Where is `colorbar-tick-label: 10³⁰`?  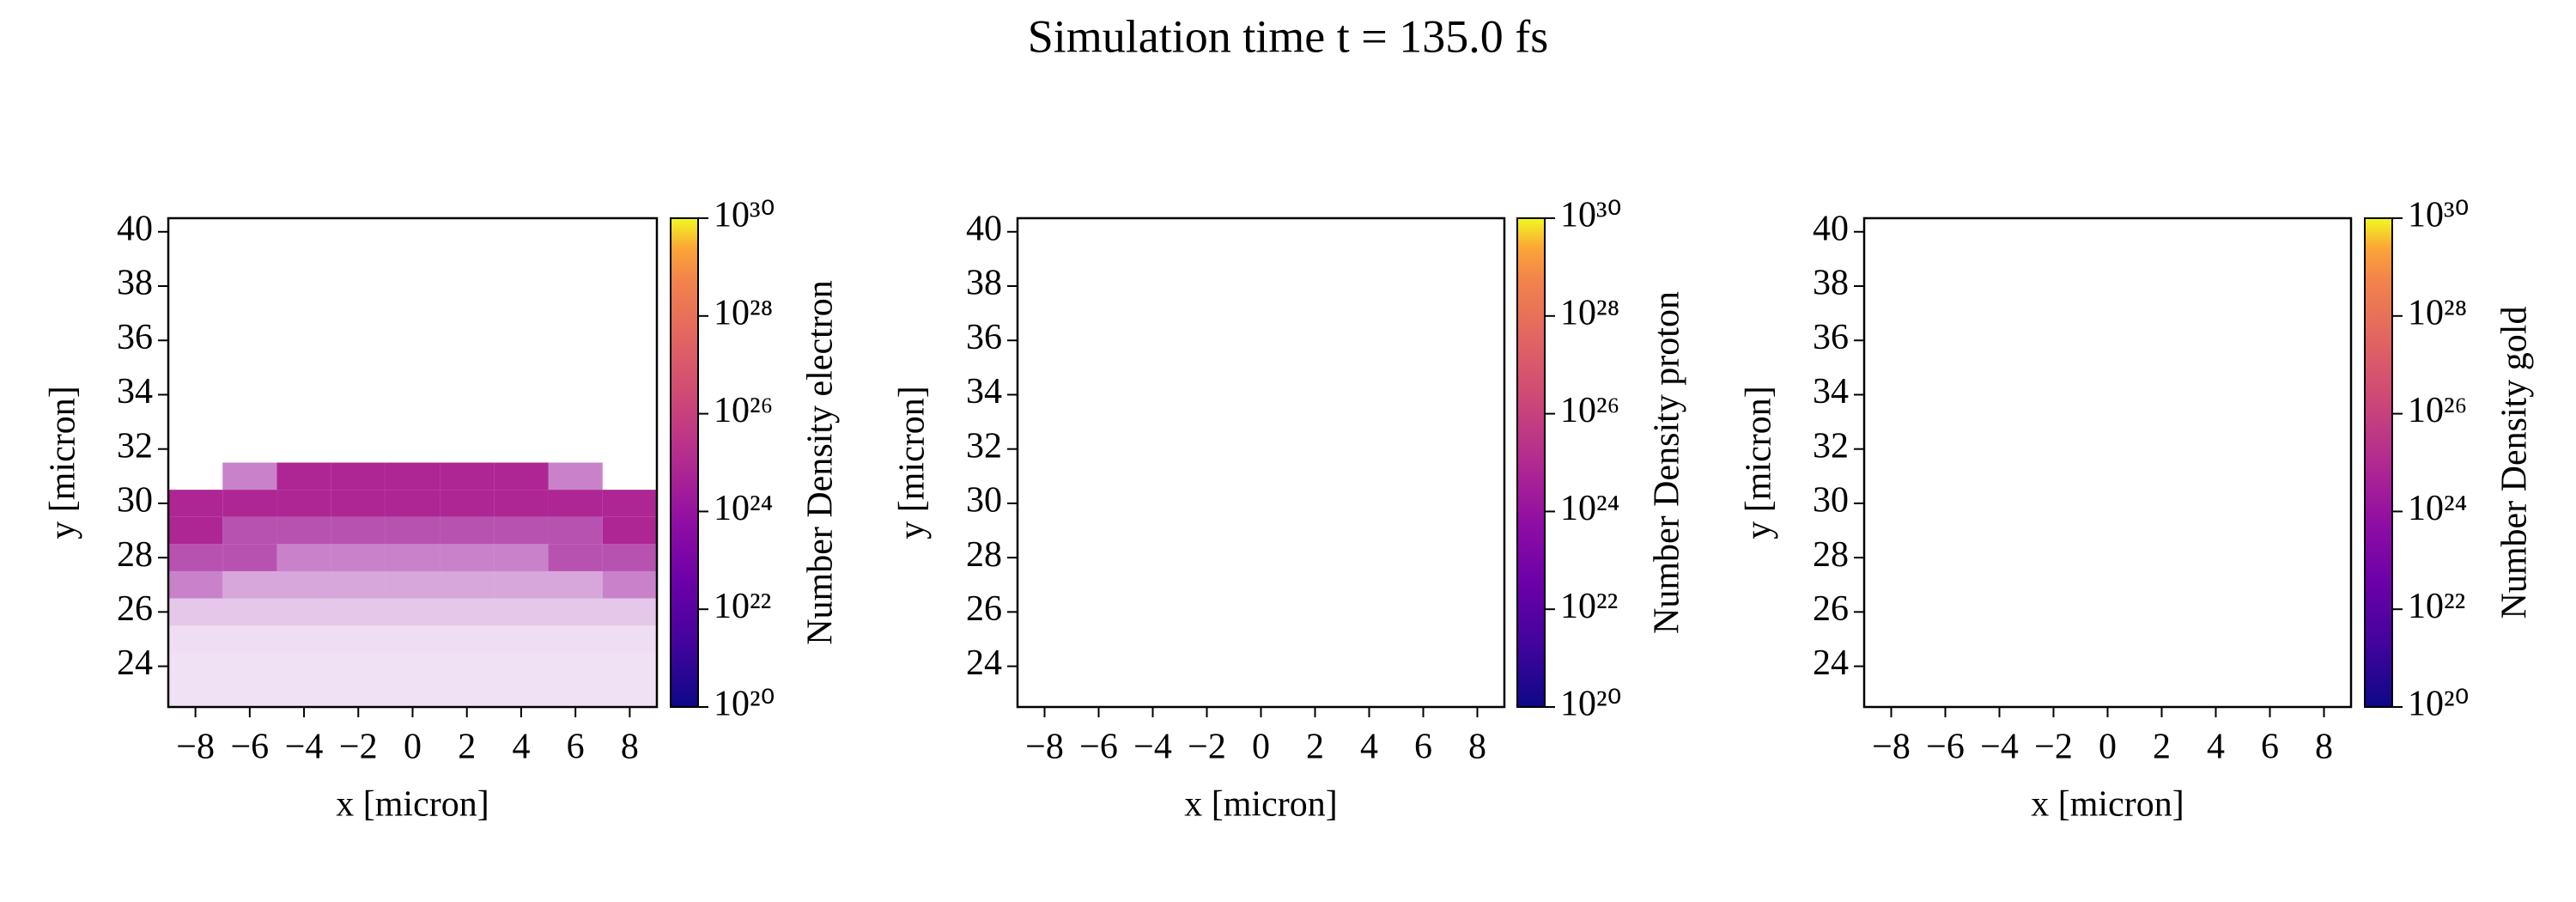
colorbar-tick-label: 10³⁰ is located at coordinates (1590, 215).